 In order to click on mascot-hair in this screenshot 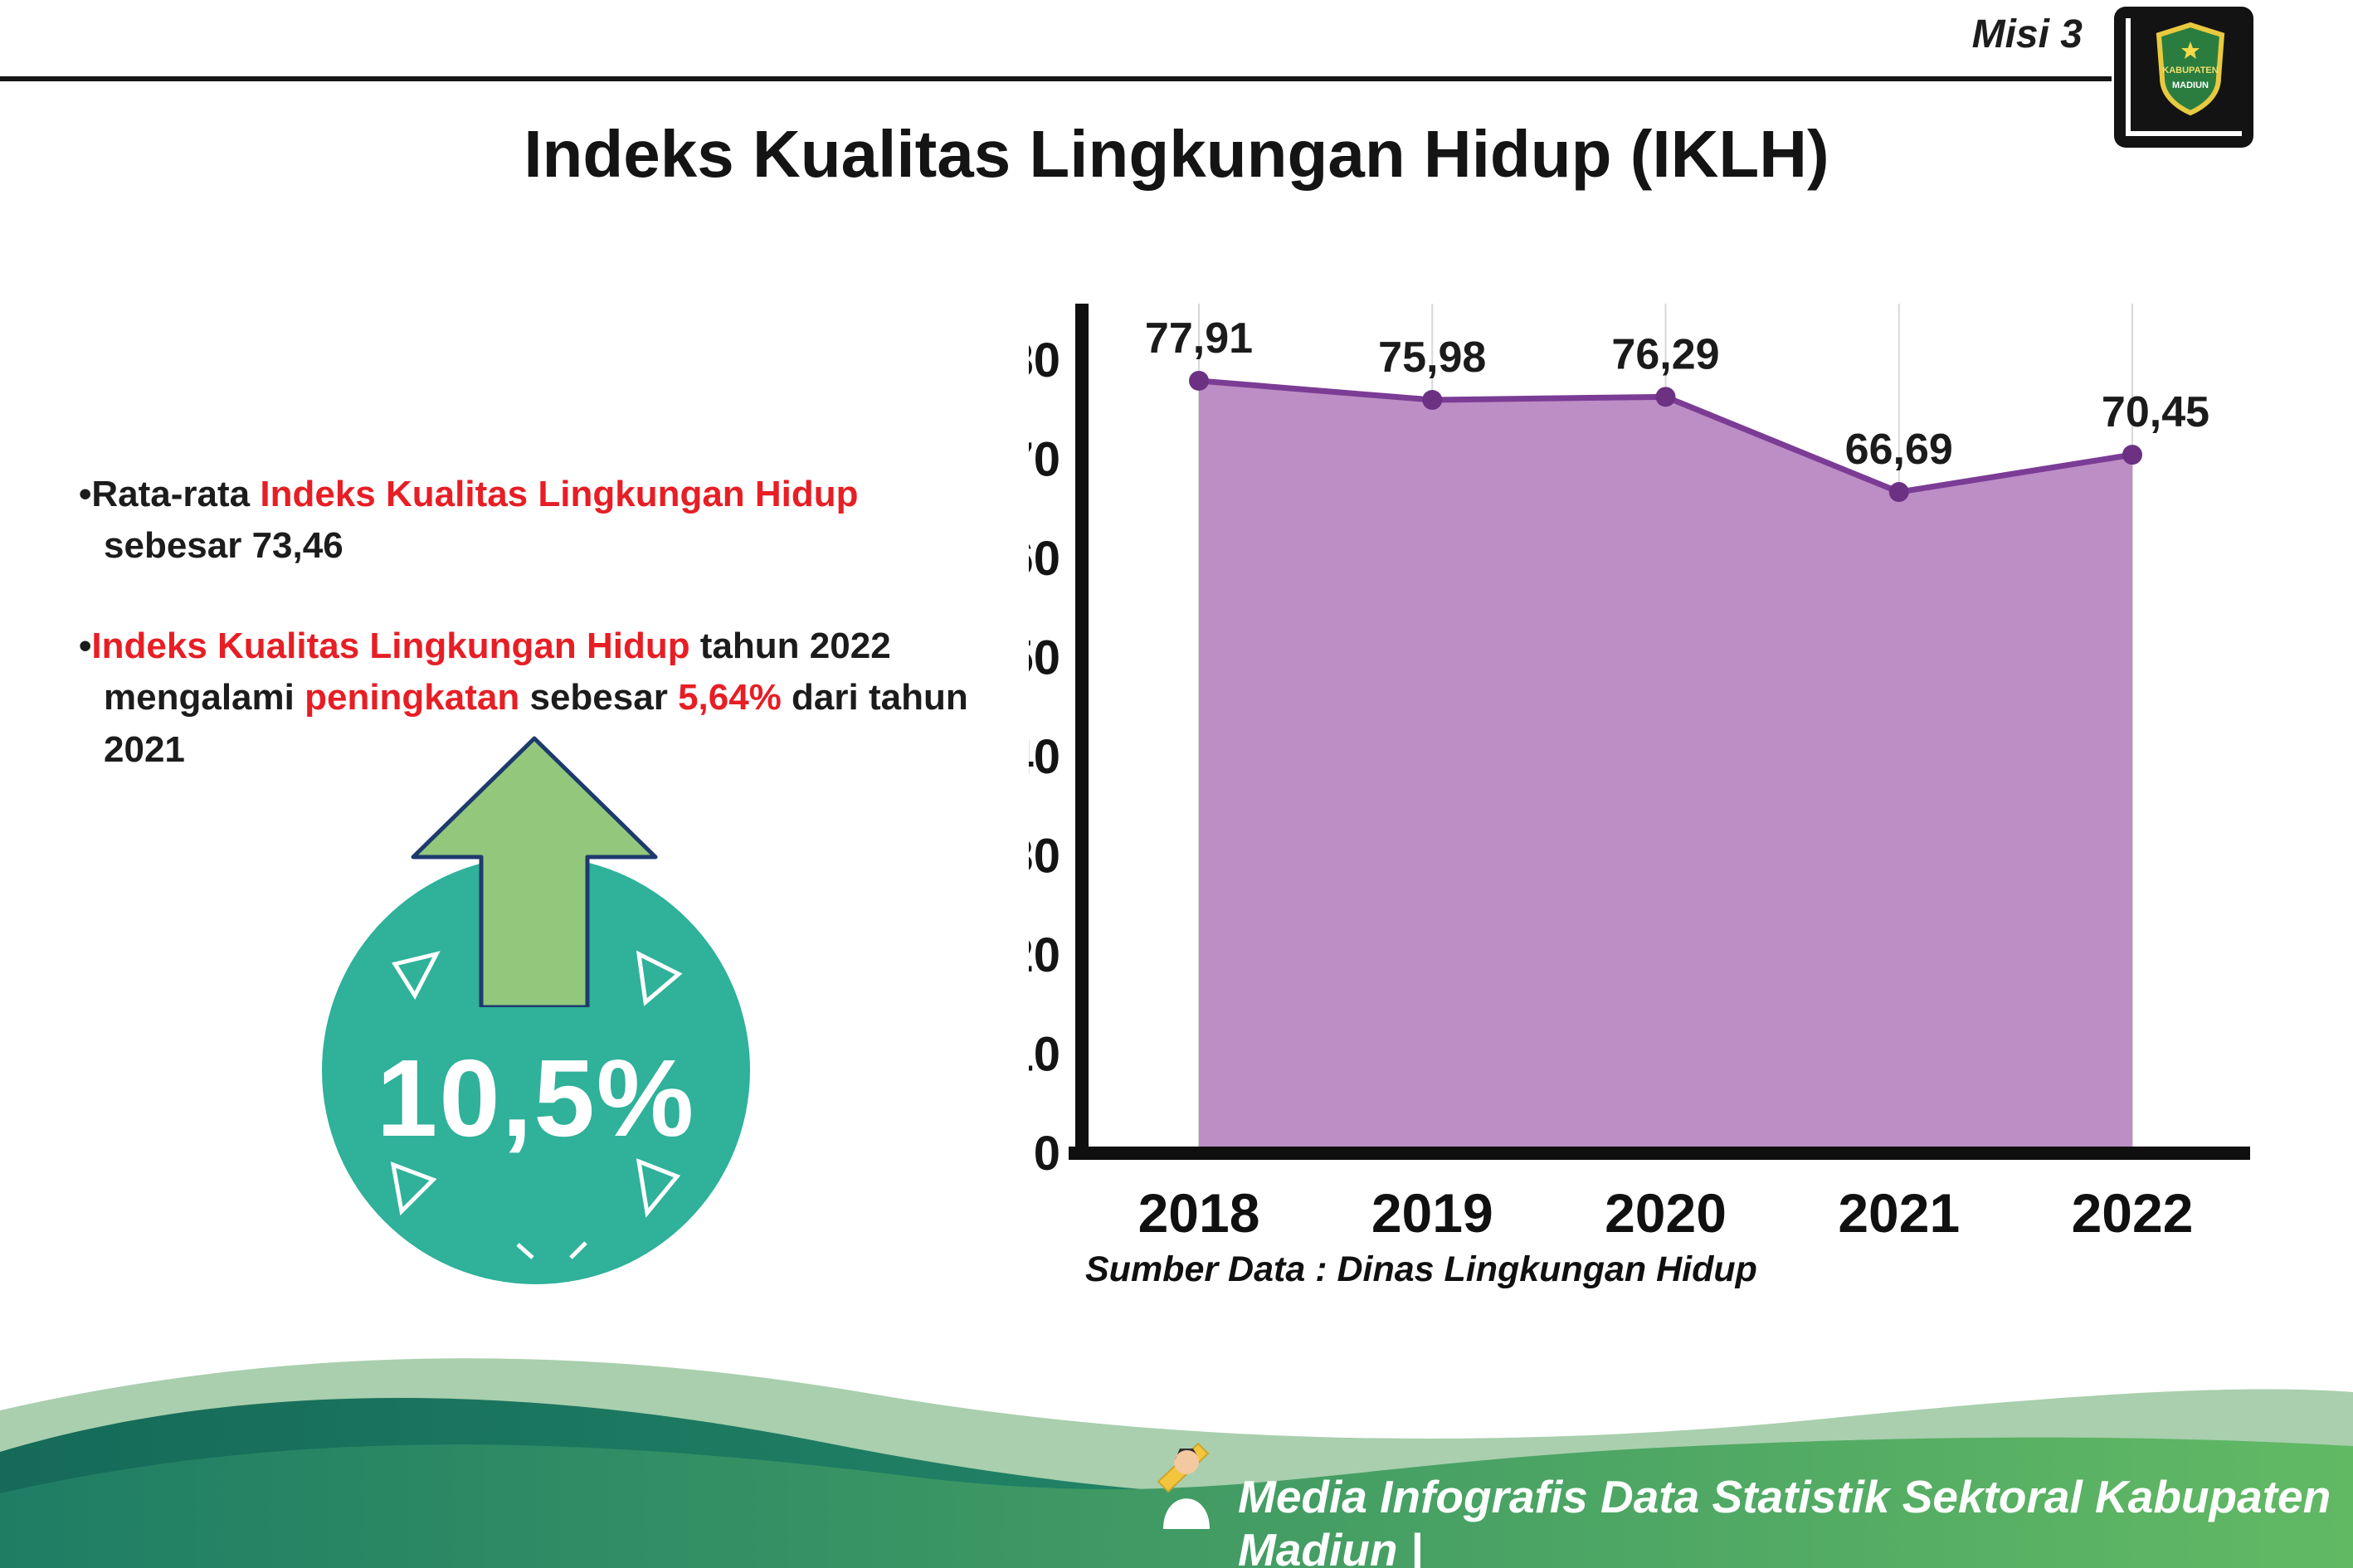, I will do `click(1186, 1454)`.